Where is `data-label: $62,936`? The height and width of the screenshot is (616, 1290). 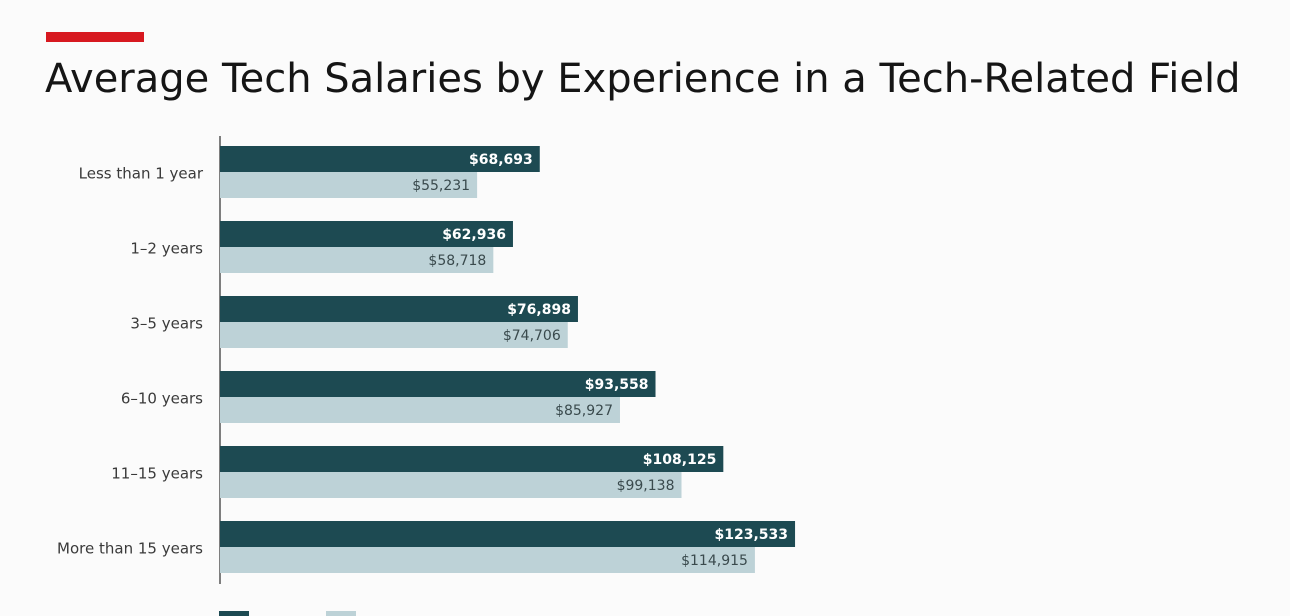 data-label: $62,936 is located at coordinates (474, 235).